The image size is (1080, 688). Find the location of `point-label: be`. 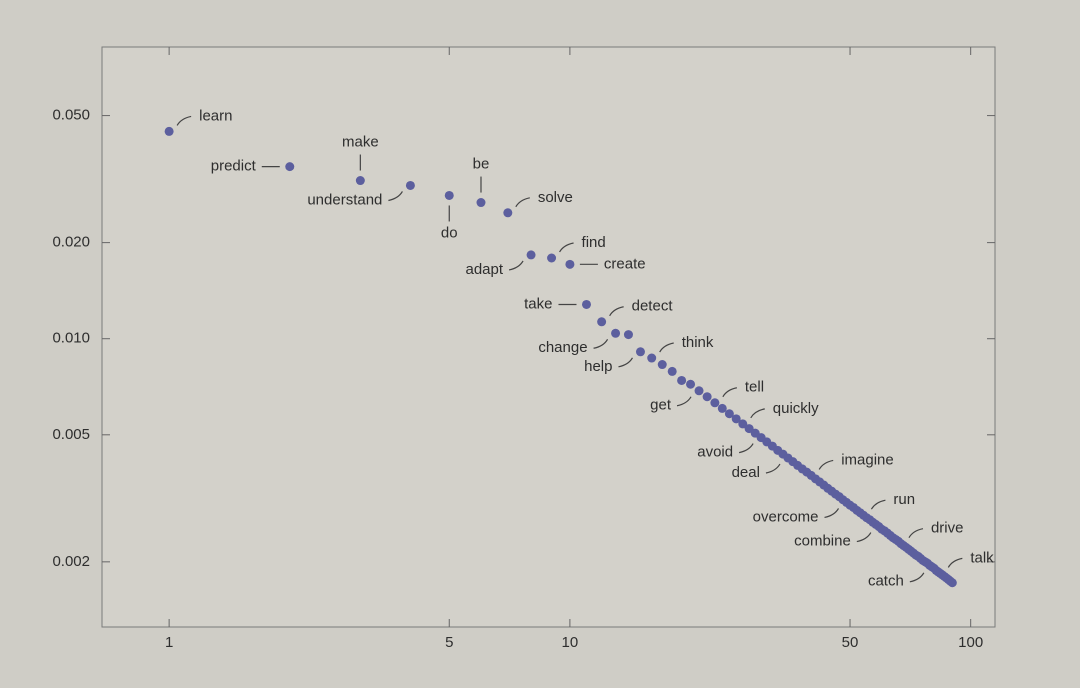

point-label: be is located at coordinates (481, 164).